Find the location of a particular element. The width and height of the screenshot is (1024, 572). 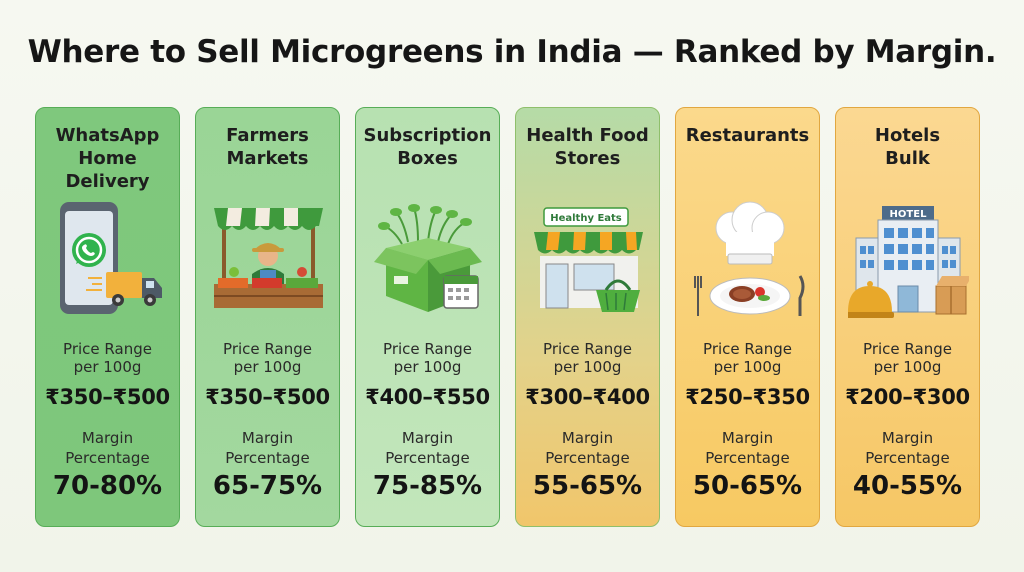

price-range-value: ₹200–₹300 is located at coordinates (907, 397).